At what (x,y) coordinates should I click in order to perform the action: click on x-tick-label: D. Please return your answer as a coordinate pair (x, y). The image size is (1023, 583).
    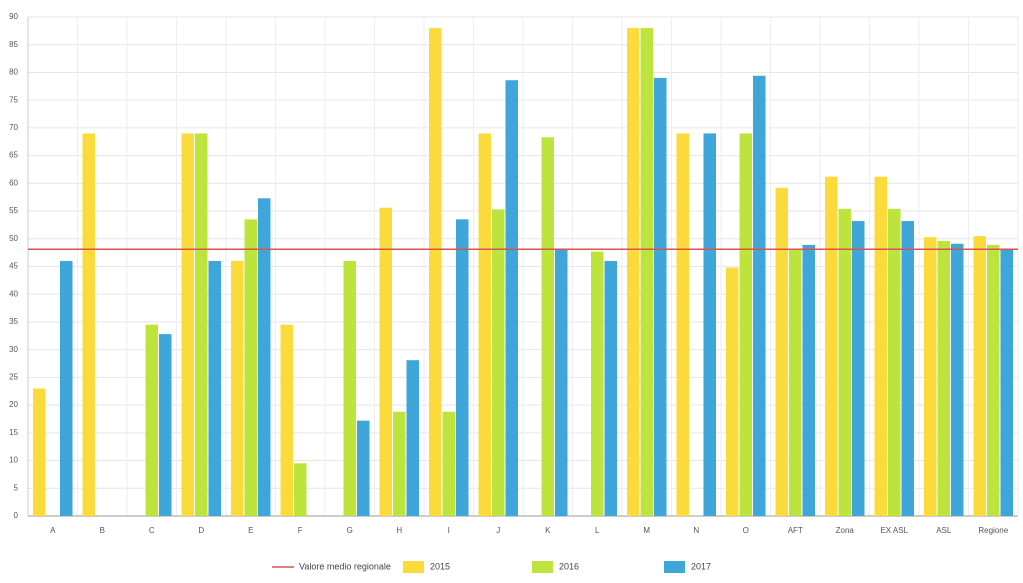
    Looking at the image, I should click on (201, 530).